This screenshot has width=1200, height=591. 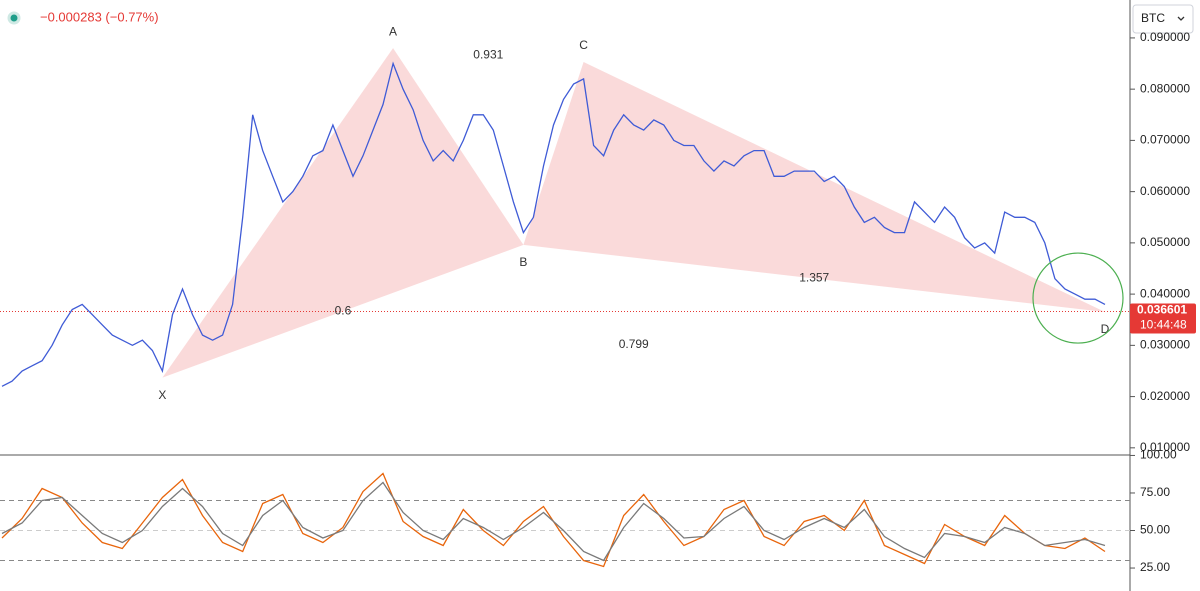 What do you see at coordinates (99, 16) in the screenshot?
I see `price-change: −0.000283 (−0.77%)` at bounding box center [99, 16].